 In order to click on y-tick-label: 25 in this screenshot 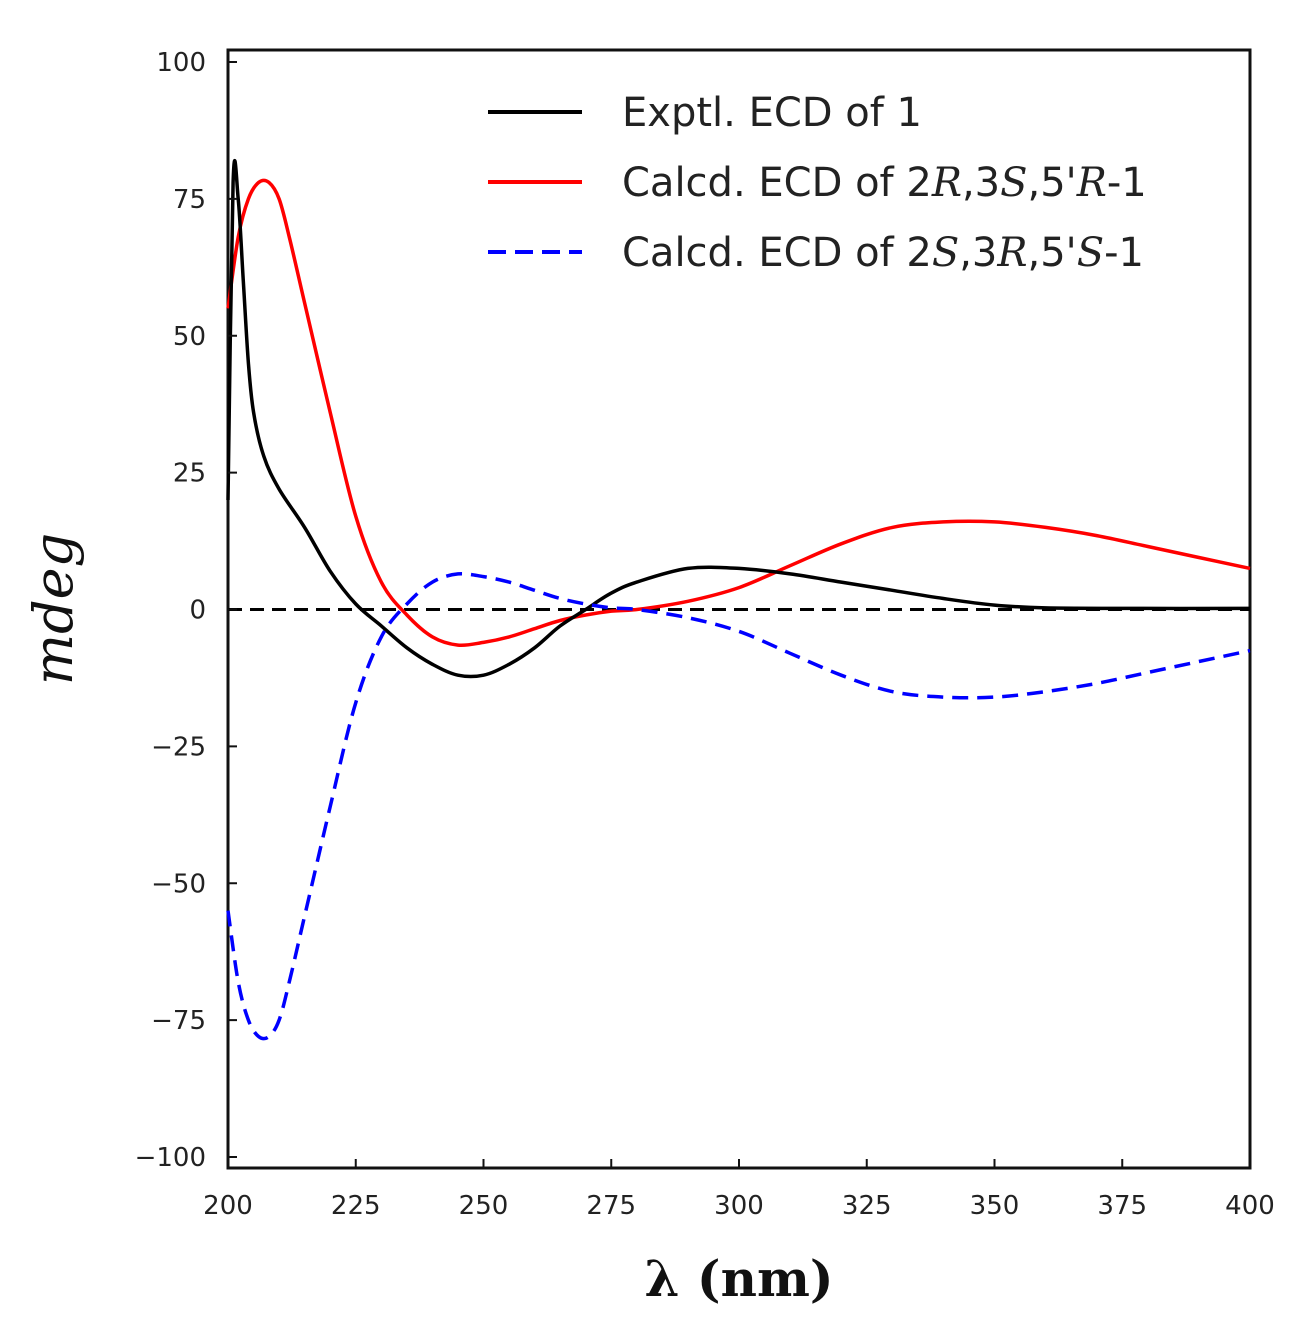, I will do `click(189, 474)`.